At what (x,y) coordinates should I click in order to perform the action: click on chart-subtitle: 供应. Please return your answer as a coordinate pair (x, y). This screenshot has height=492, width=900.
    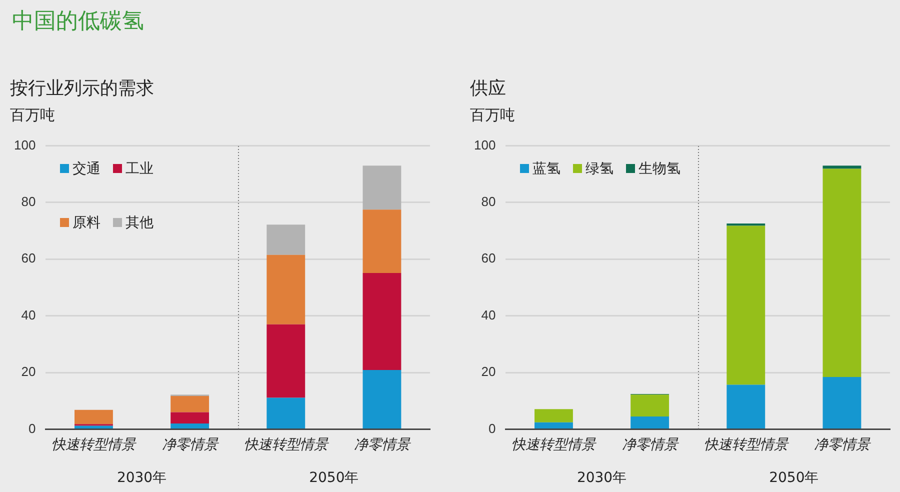
    Looking at the image, I should click on (488, 88).